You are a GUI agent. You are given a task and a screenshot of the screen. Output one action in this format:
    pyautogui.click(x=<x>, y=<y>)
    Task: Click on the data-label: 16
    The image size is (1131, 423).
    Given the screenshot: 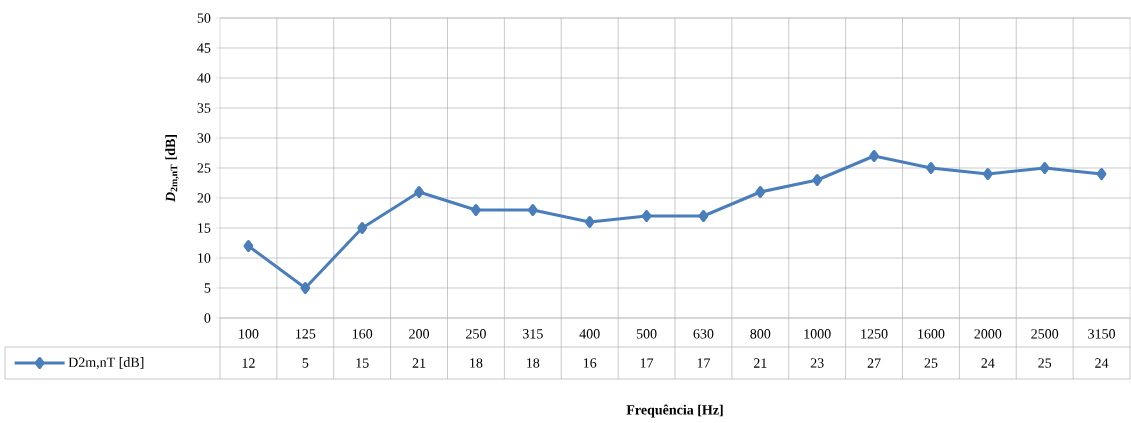 What is the action you would take?
    pyautogui.click(x=590, y=363)
    